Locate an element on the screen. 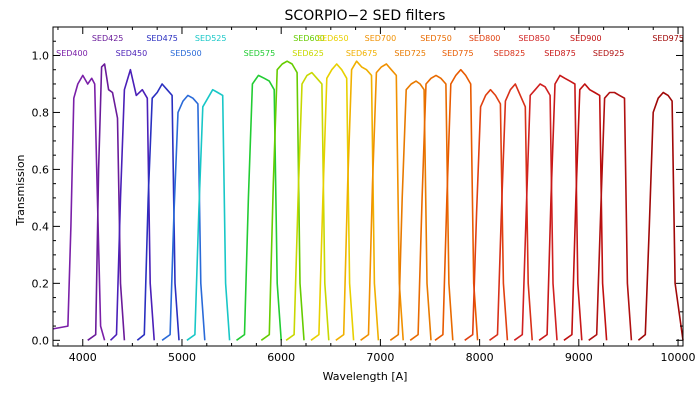  chart-title: SCORPIO−2 SED filters is located at coordinates (365, 16).